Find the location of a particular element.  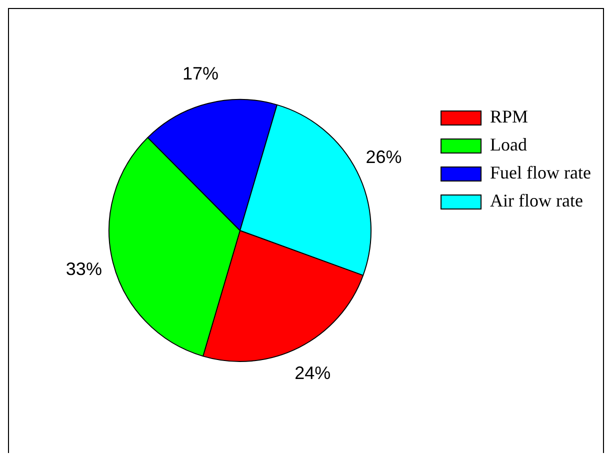

legend-label: Load is located at coordinates (509, 144).